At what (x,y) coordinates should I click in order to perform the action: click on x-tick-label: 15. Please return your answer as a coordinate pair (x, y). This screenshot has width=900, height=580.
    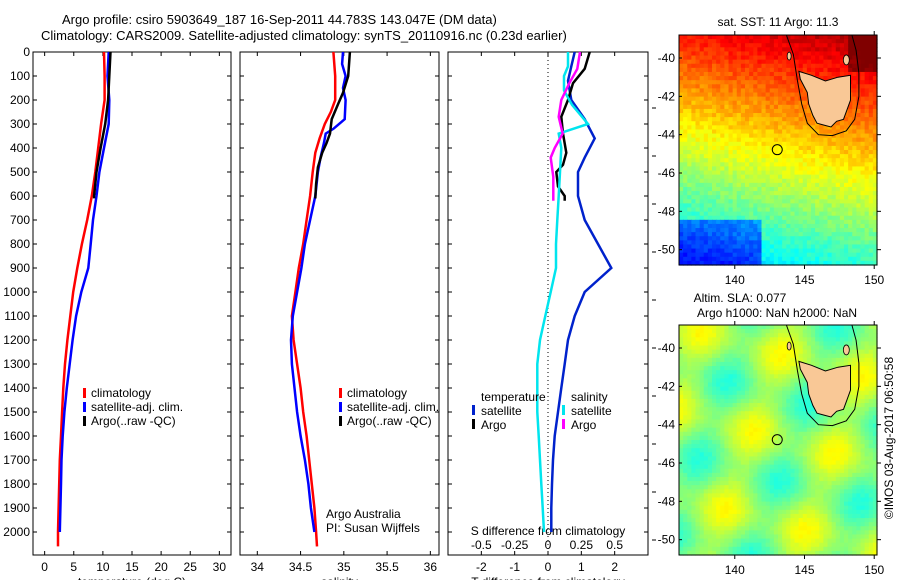
    Looking at the image, I should click on (132, 567).